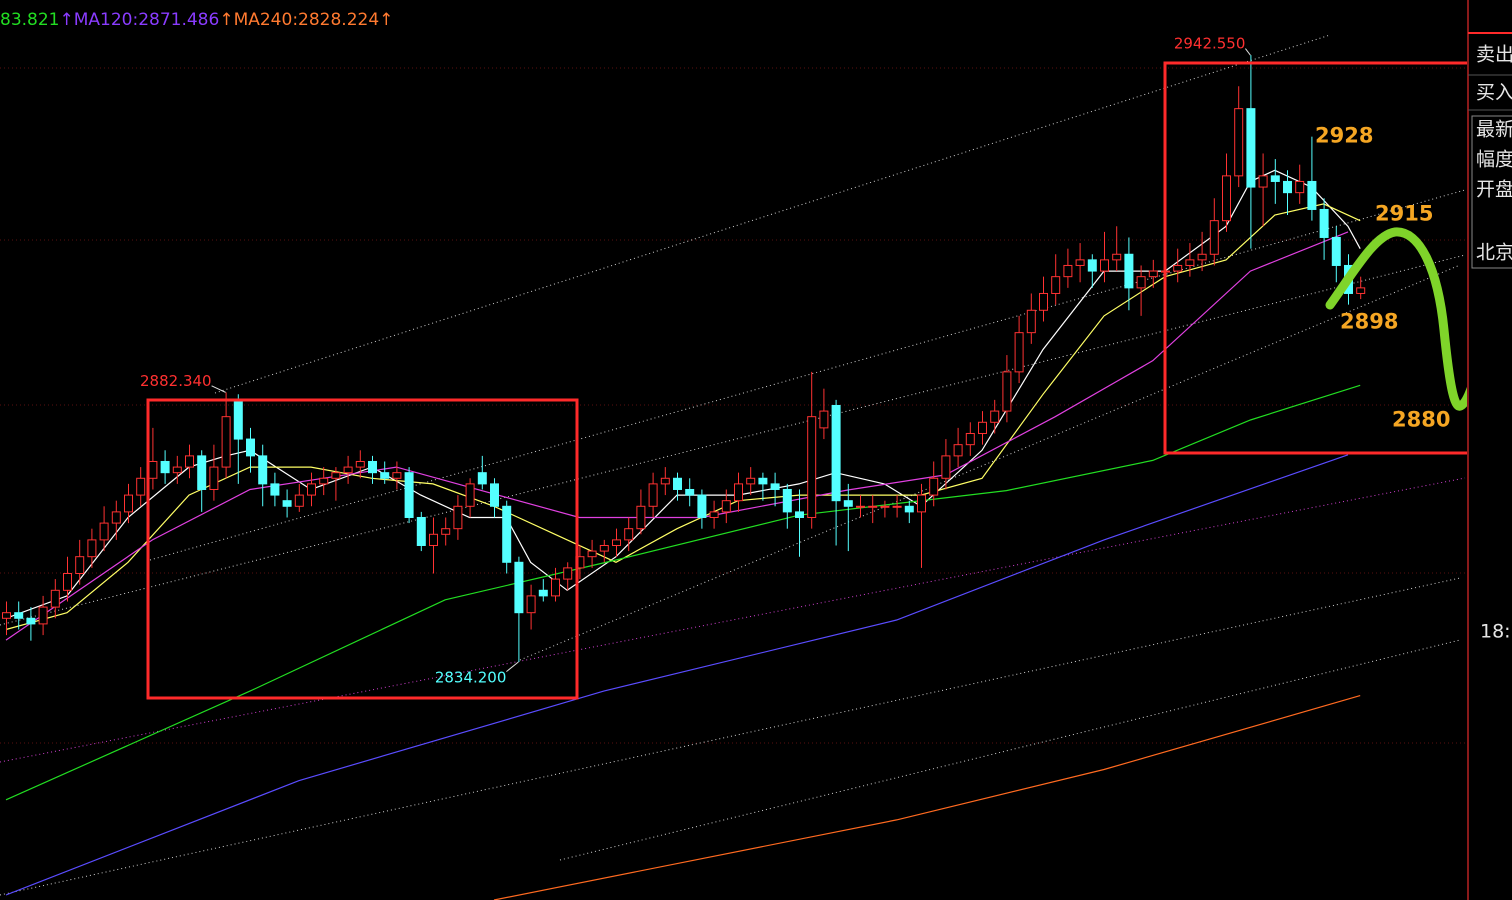  I want to click on panel-label: 北京, so click(1494, 253).